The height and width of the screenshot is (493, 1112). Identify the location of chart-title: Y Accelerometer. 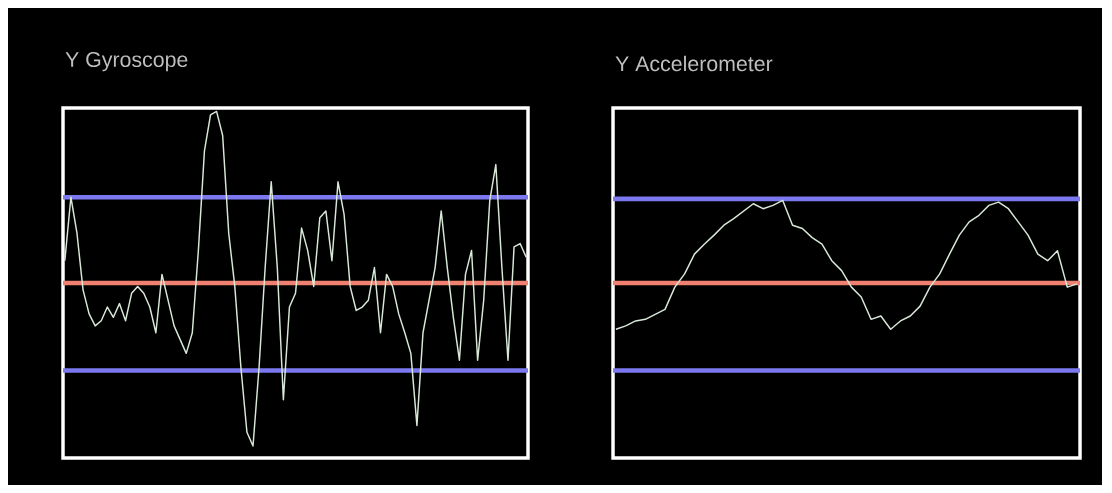
(694, 63).